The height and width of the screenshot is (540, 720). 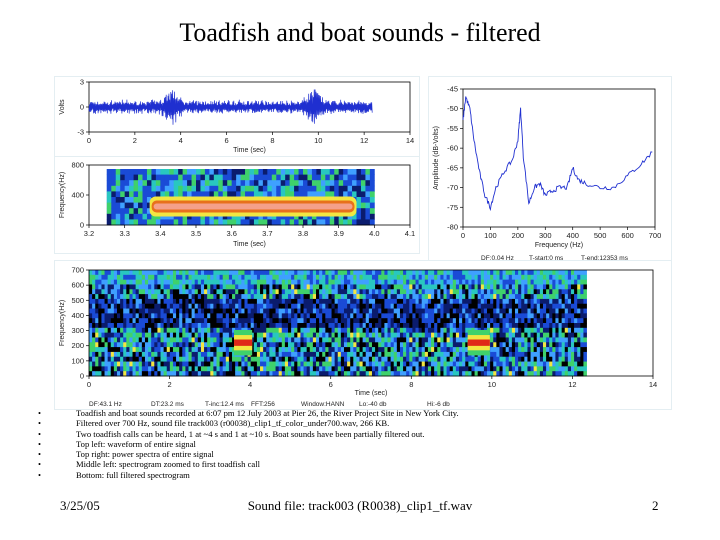 What do you see at coordinates (77, 270) in the screenshot?
I see `y-tick-label: 700` at bounding box center [77, 270].